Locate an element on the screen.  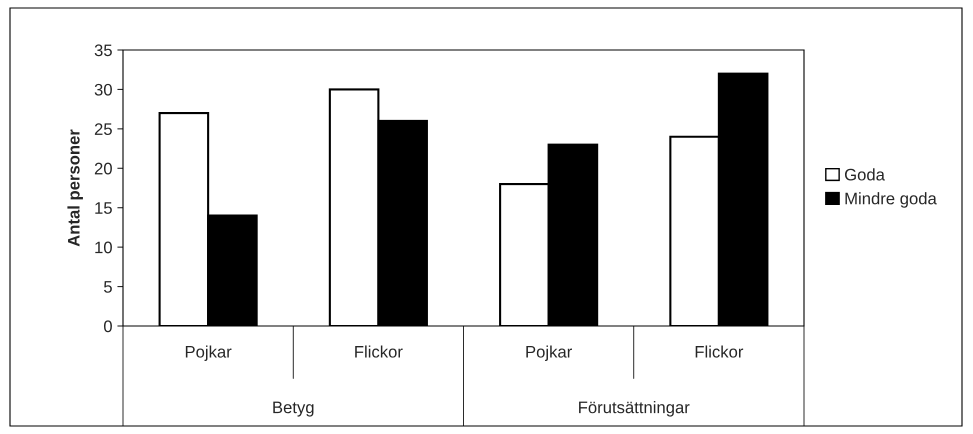
y-tick-label: 15 is located at coordinates (103, 208).